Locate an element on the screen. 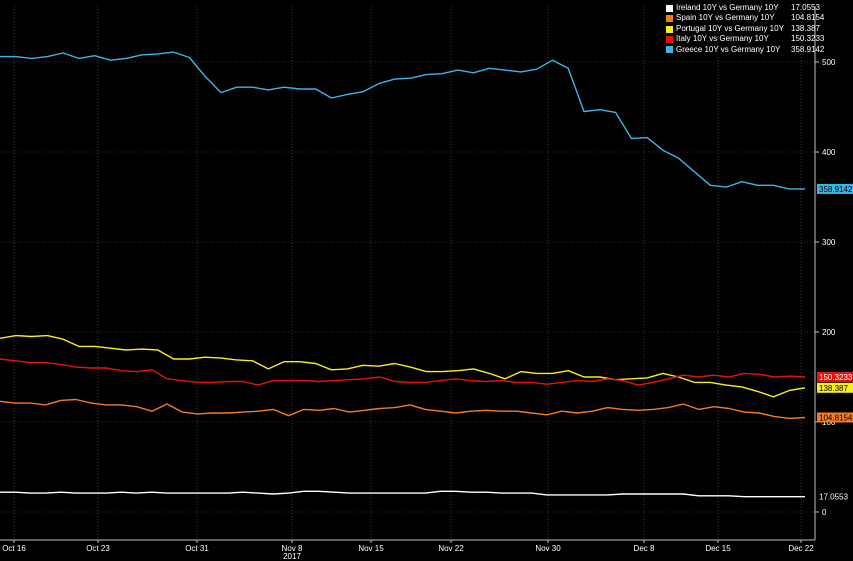  legend-value: 104.8154 is located at coordinates (808, 18).